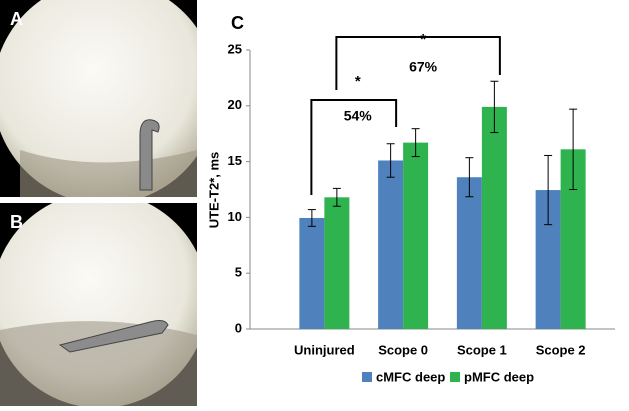  Describe the element at coordinates (237, 23) in the screenshot. I see `panel-label: C` at that location.